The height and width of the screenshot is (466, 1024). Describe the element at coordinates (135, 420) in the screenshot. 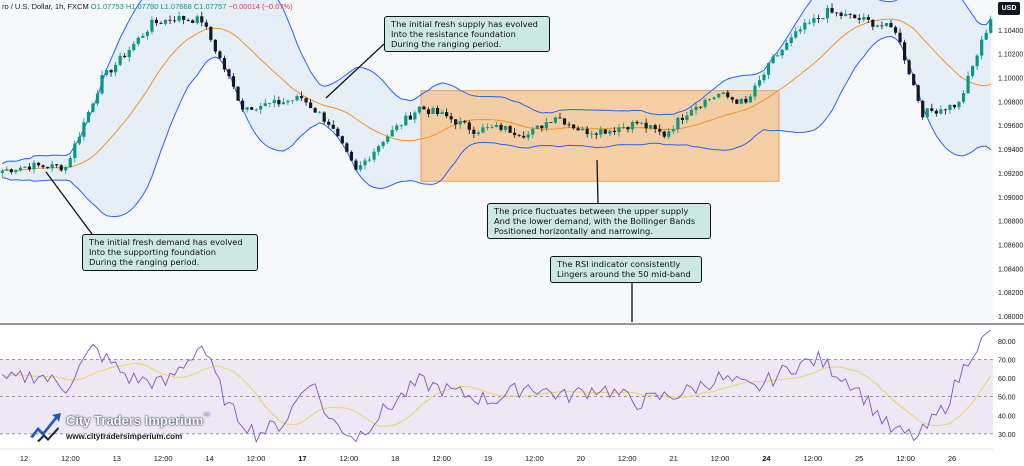

I see `brand-name-text: City Traders Imperium` at that location.